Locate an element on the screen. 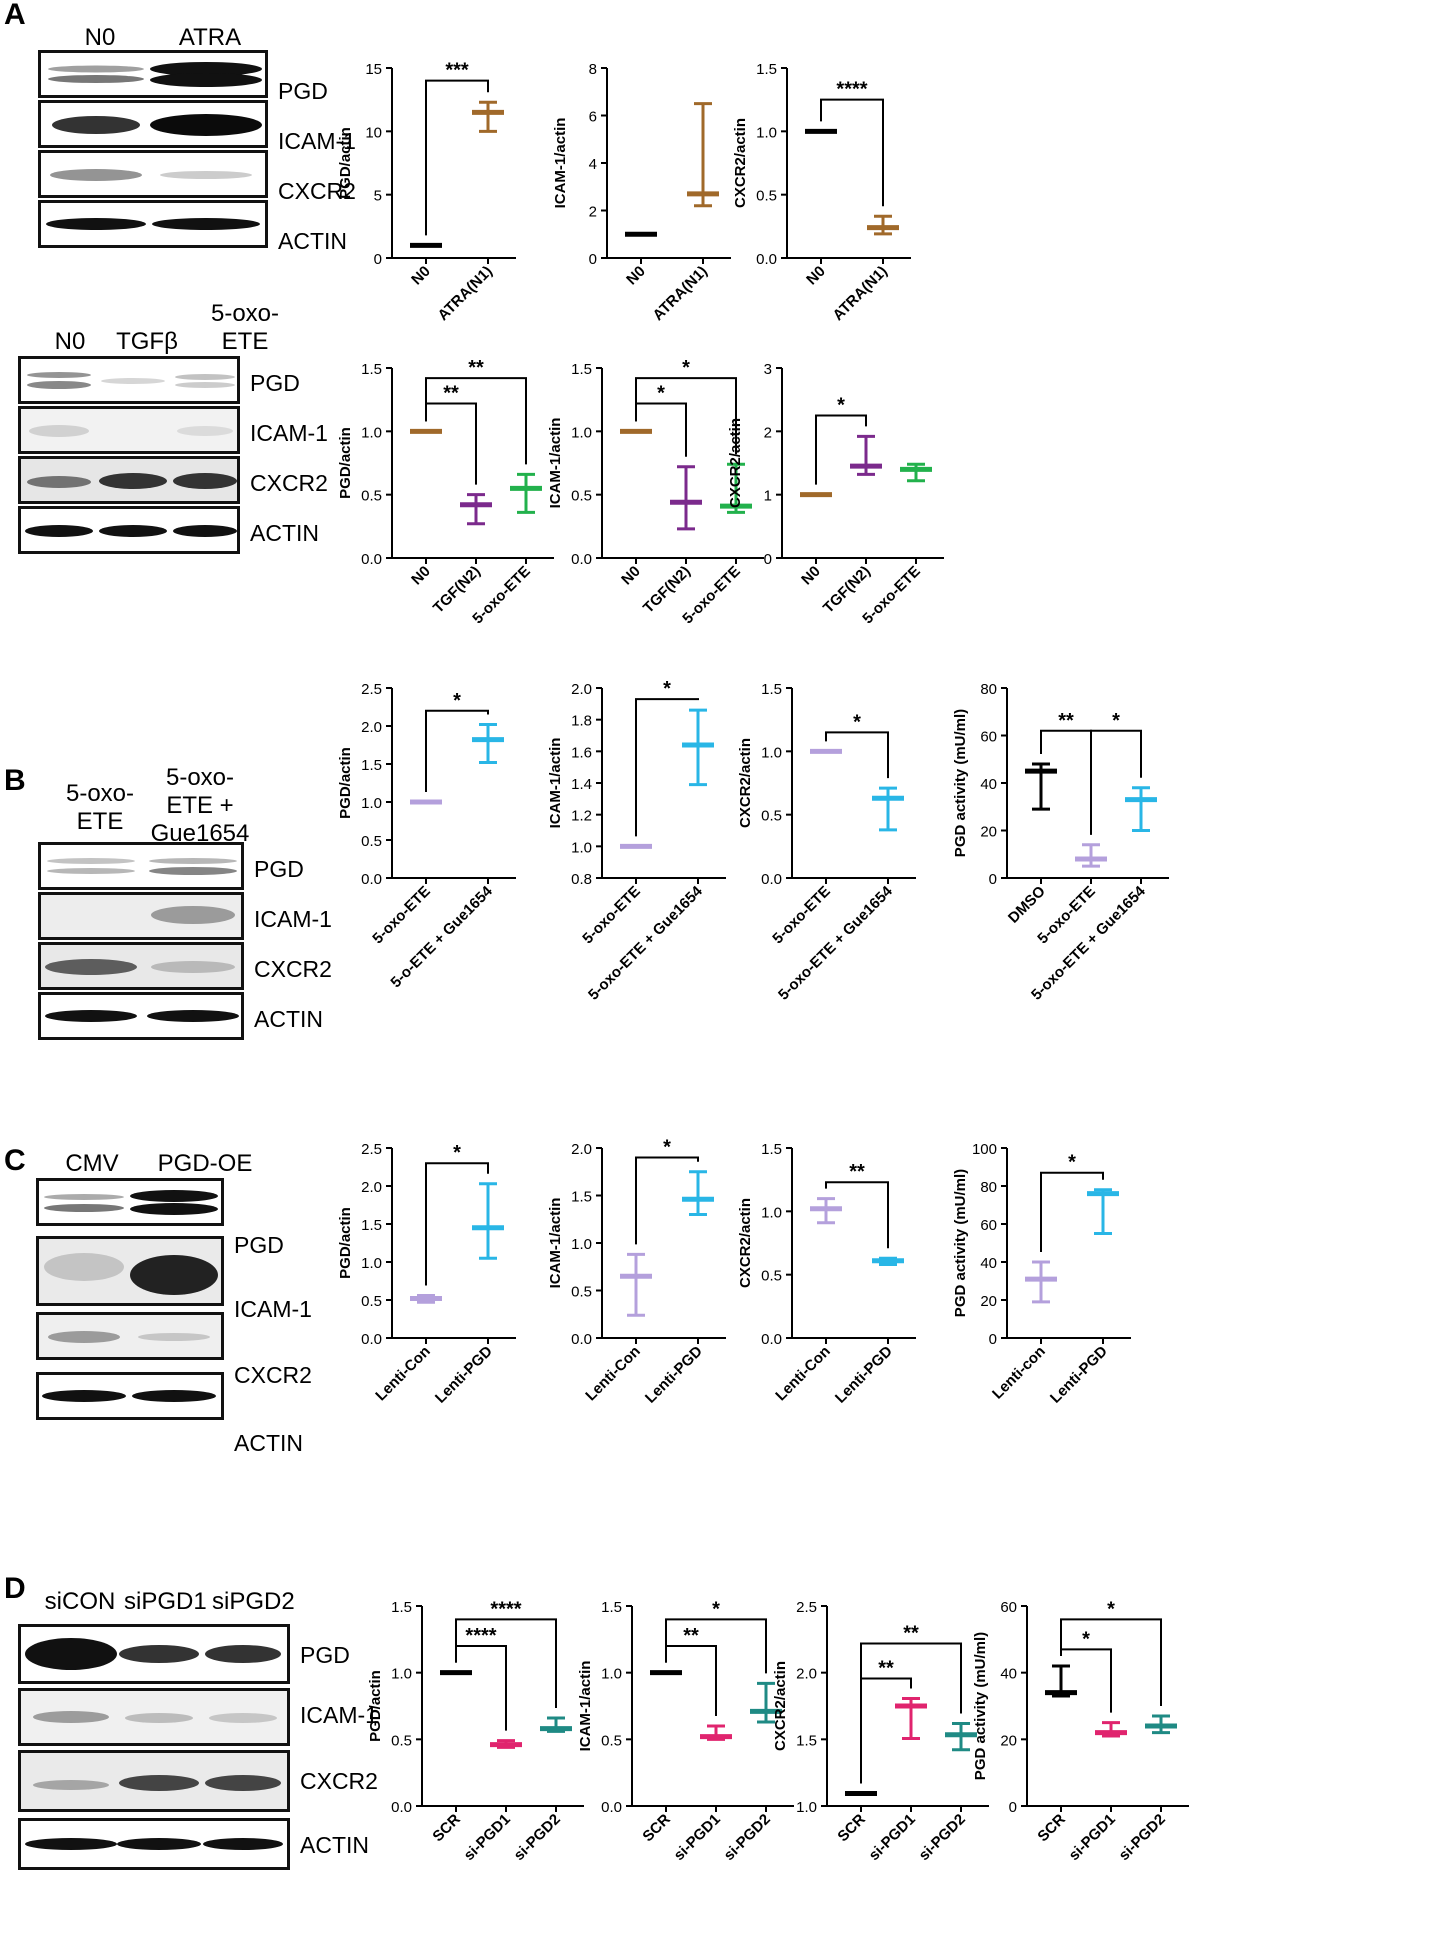  lane-header: siPGD1 is located at coordinates (165, 1601).